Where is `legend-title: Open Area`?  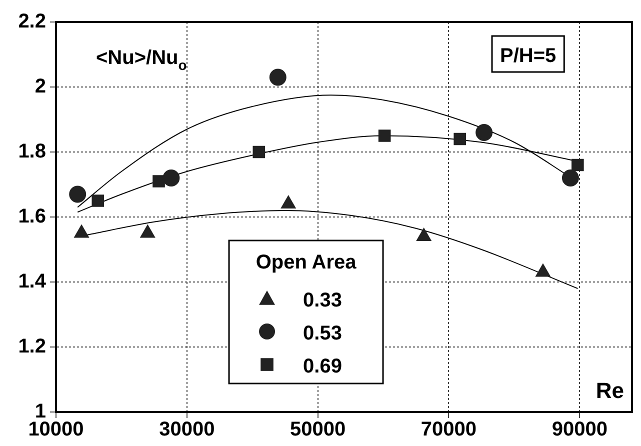 legend-title: Open Area is located at coordinates (307, 263).